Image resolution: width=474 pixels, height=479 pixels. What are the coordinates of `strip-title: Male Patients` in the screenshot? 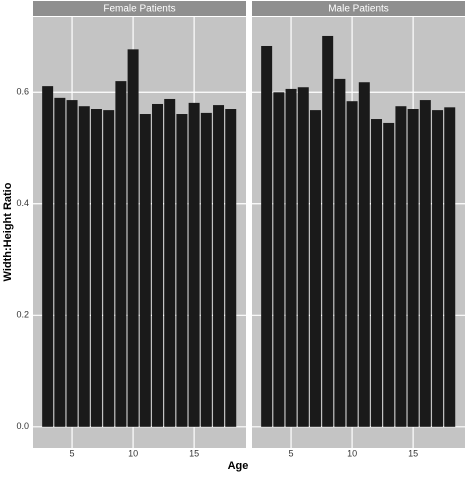 It's located at (358, 9).